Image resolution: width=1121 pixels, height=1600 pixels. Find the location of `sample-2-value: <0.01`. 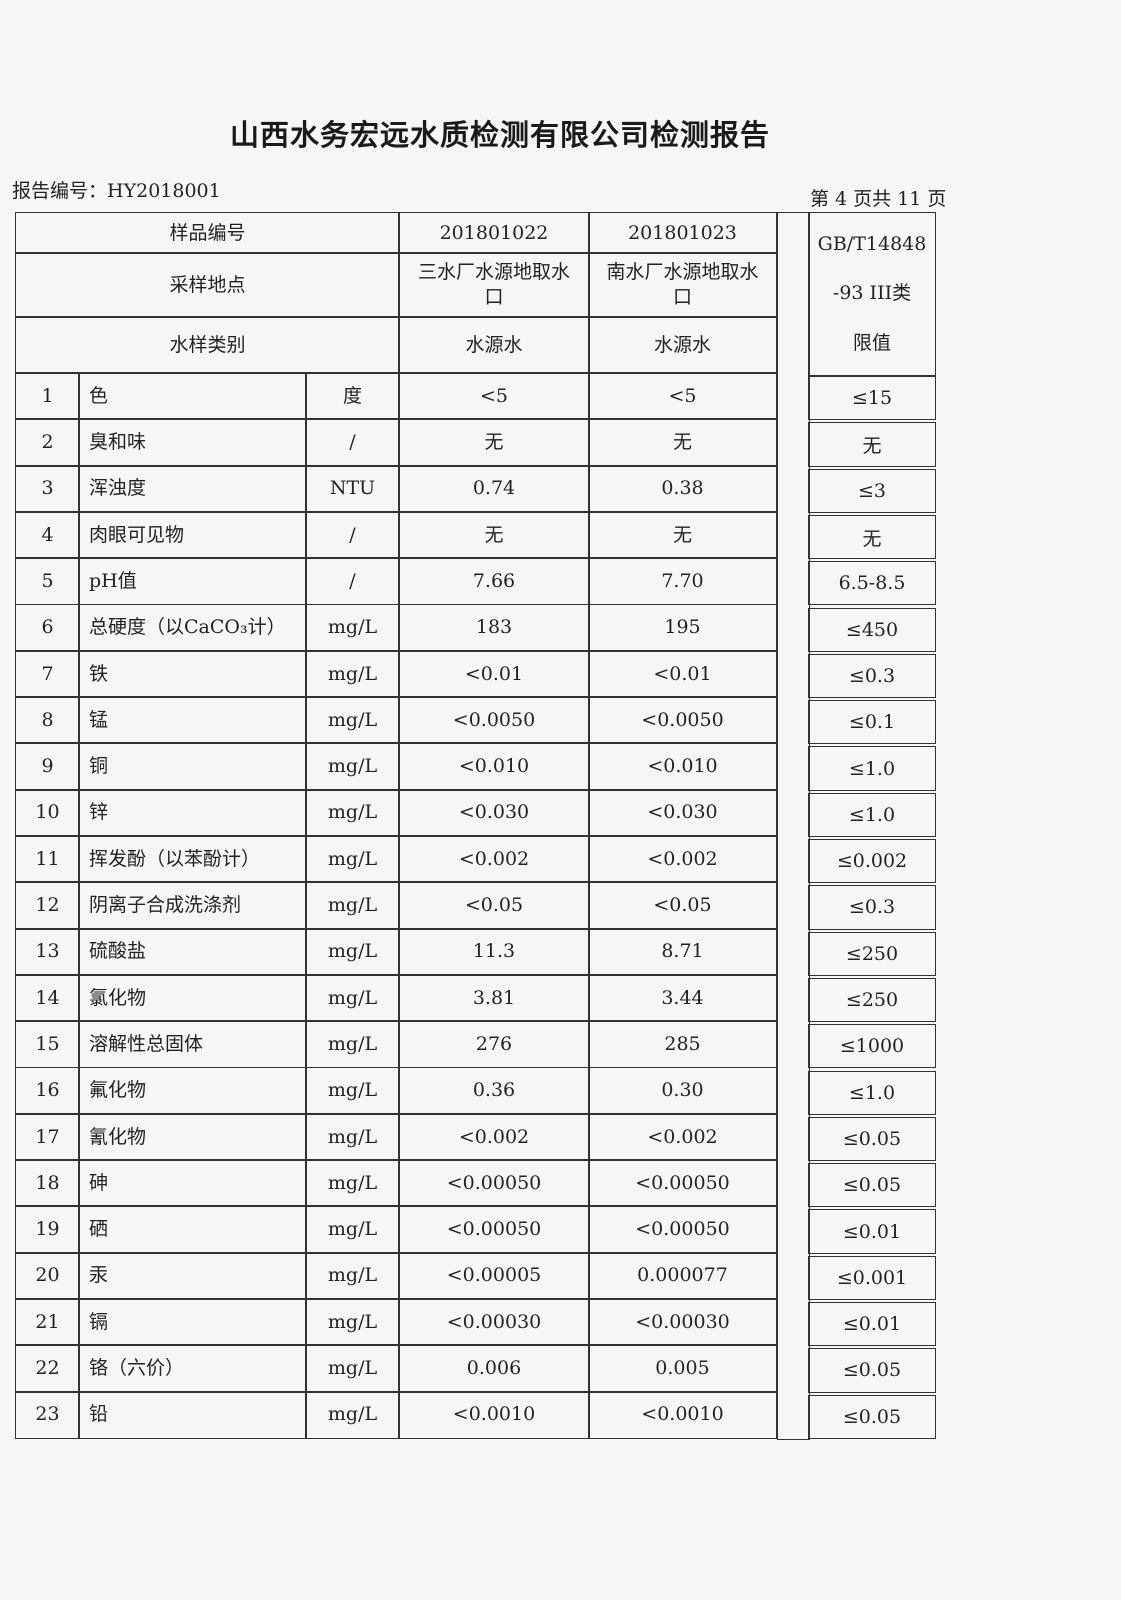

sample-2-value: <0.01 is located at coordinates (682, 674).